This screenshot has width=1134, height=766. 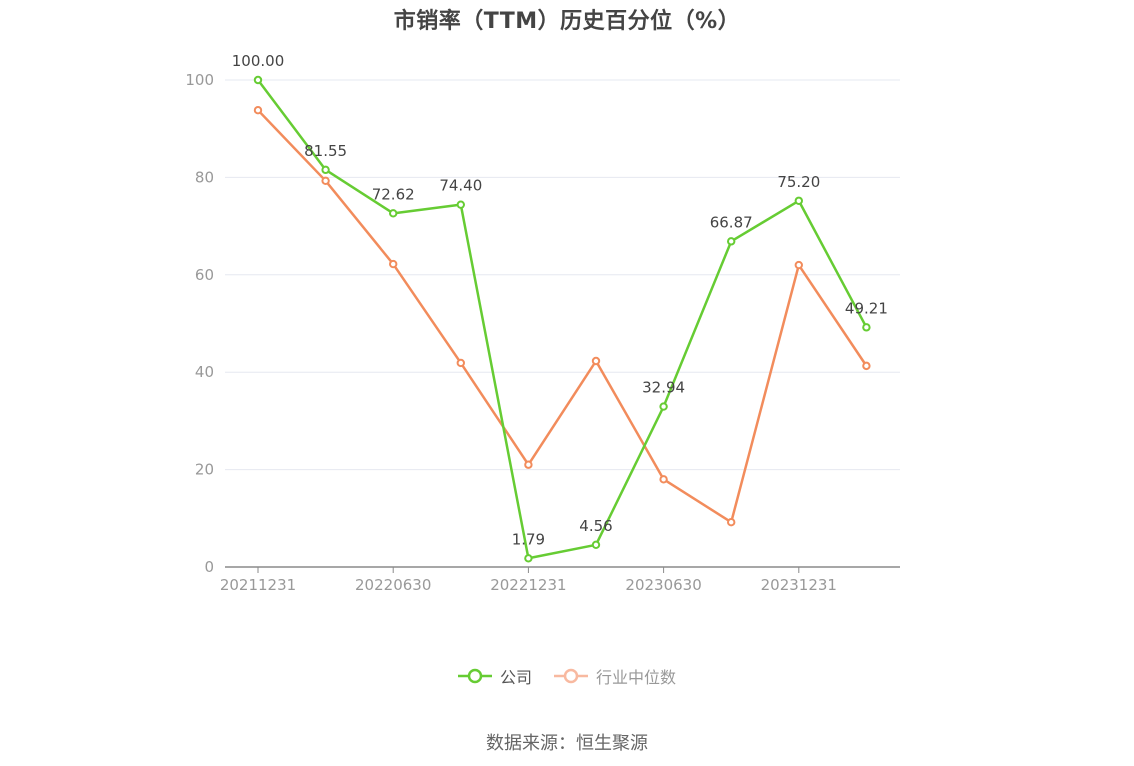 I want to click on y-tick-label: 20, so click(x=204, y=470).